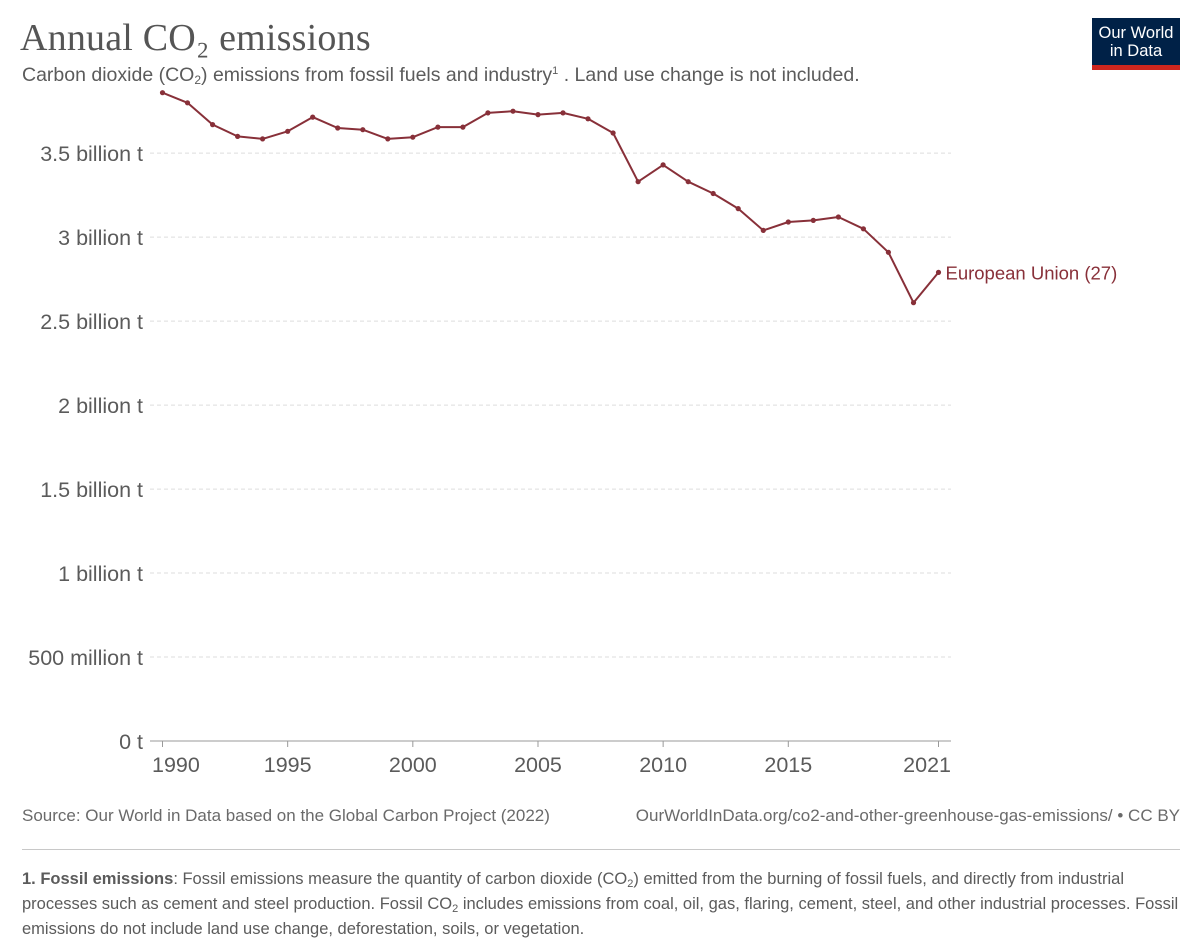 The image size is (1200, 942). Describe the element at coordinates (98, 879) in the screenshot. I see `footnote-label: 1. Fossil emissions` at that location.